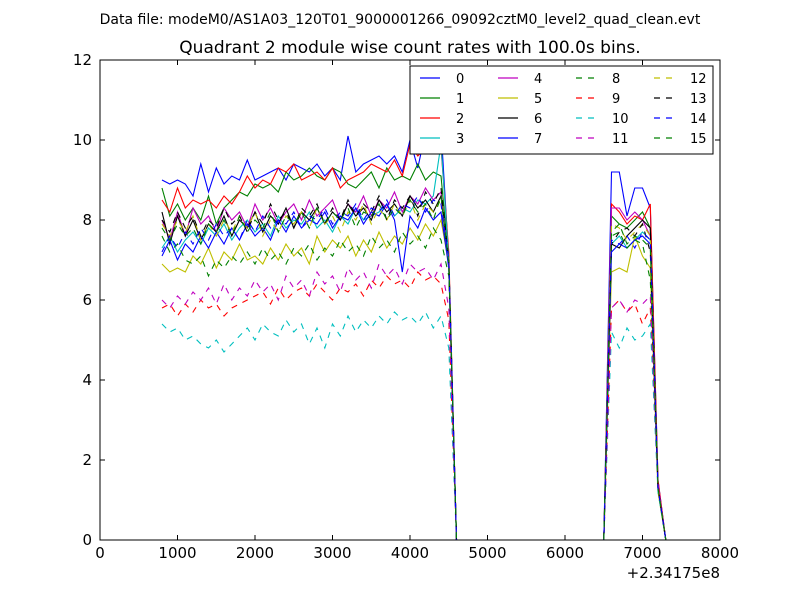 The width and height of the screenshot is (800, 600). What do you see at coordinates (673, 573) in the screenshot?
I see `x-offset-label: +2.34175e8` at bounding box center [673, 573].